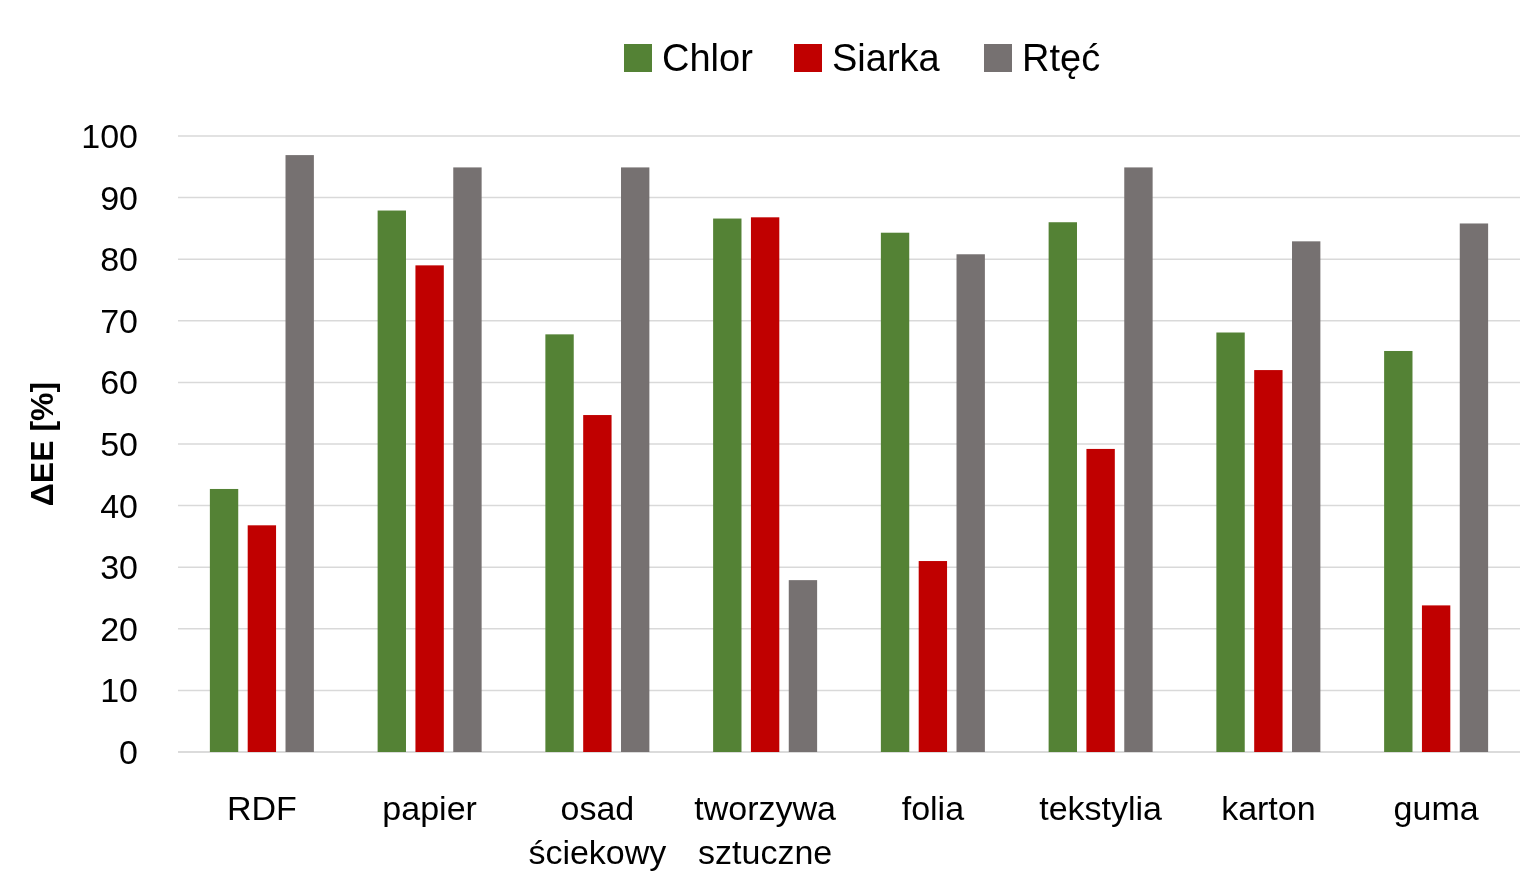 The height and width of the screenshot is (890, 1532). Describe the element at coordinates (1101, 808) in the screenshot. I see `x-tick-label: tekstylia` at that location.